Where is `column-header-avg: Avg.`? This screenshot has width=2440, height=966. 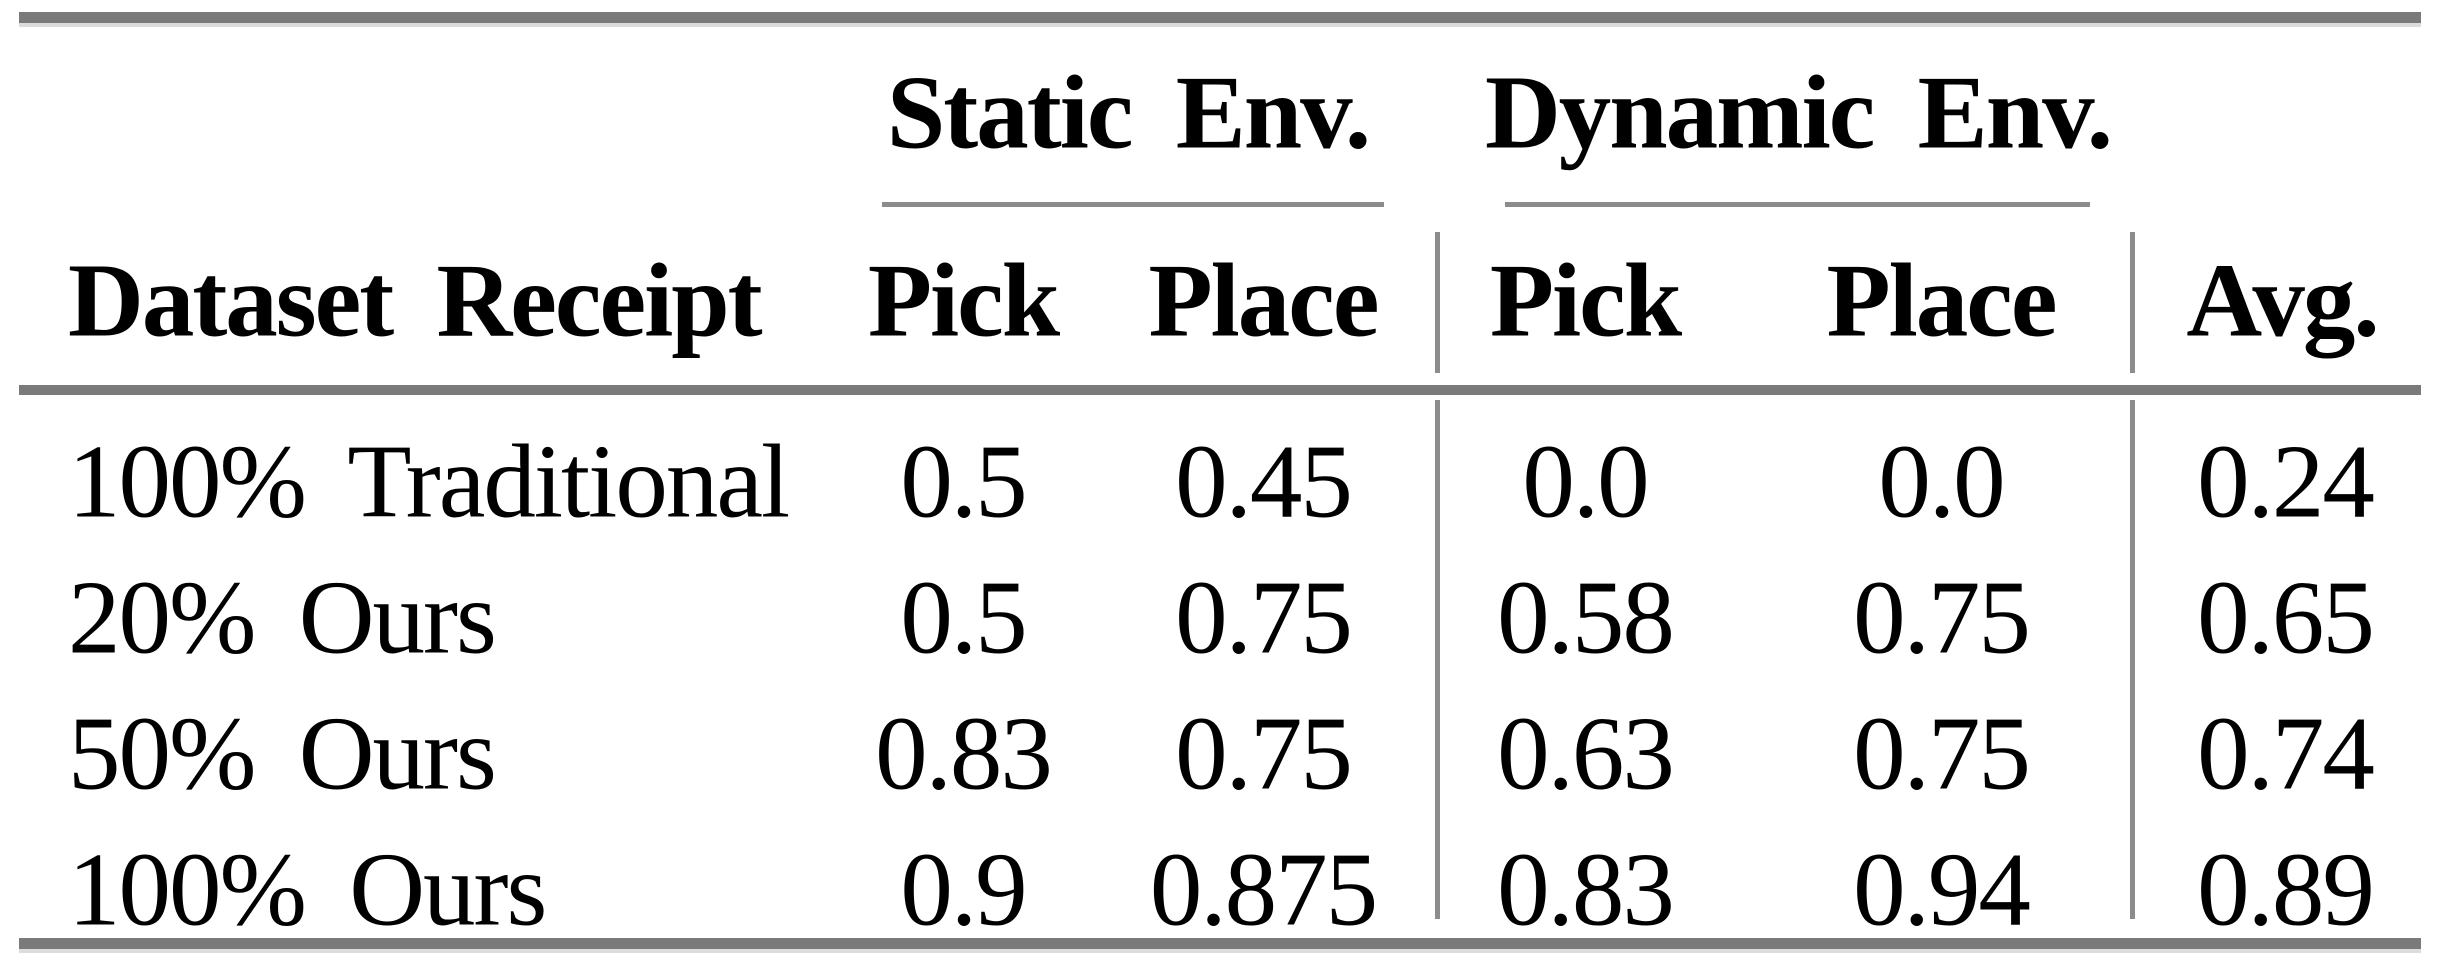
column-header-avg: Avg. is located at coordinates (2282, 300).